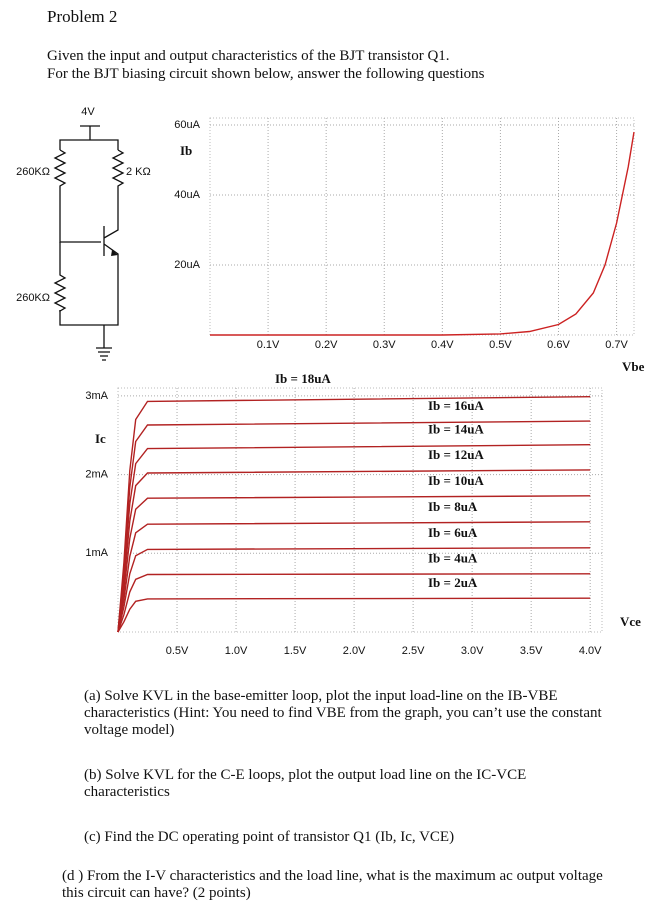  I want to click on curve-label: Ib = 6uA, so click(453, 532).